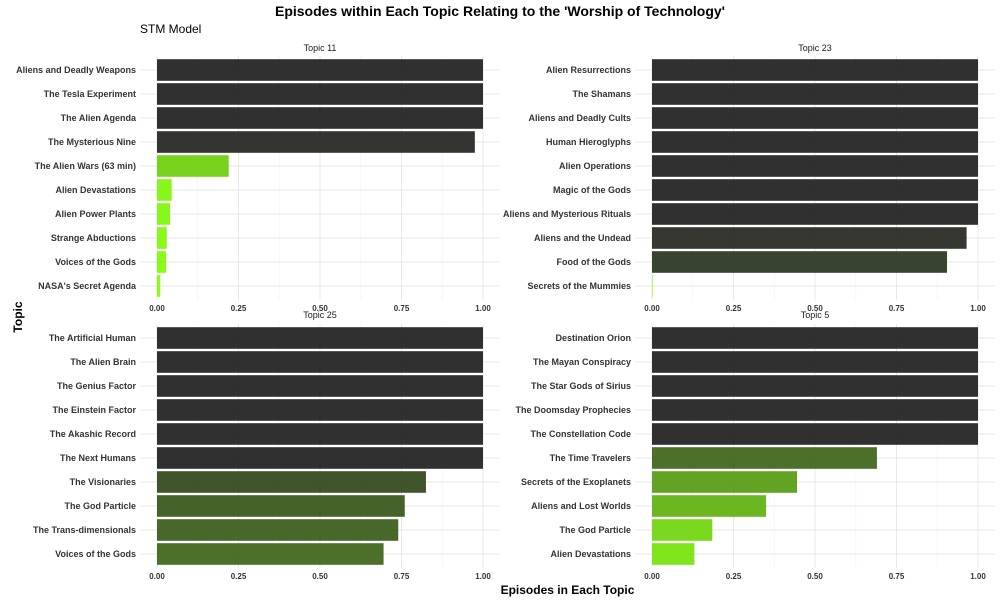 This screenshot has width=1000, height=600. What do you see at coordinates (97, 386) in the screenshot?
I see `y-tick-label: The Genius Factor` at bounding box center [97, 386].